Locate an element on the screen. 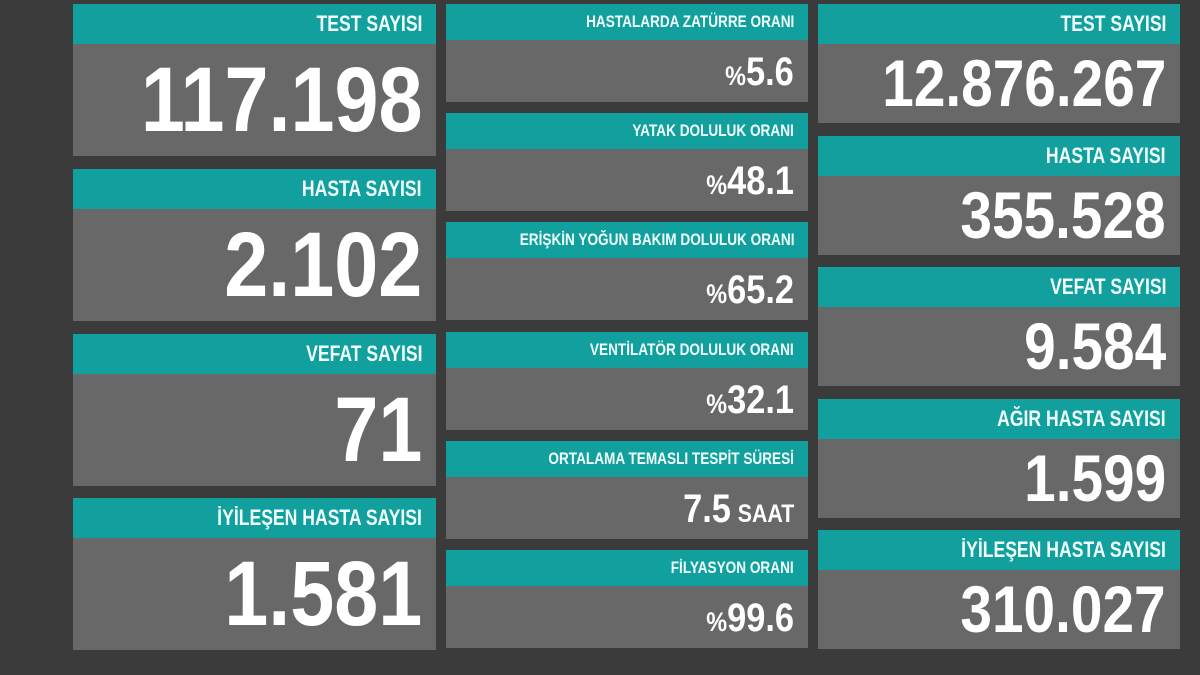 The height and width of the screenshot is (675, 1200). daily-card: HASTA SAYISI 2.102 is located at coordinates (254, 245).